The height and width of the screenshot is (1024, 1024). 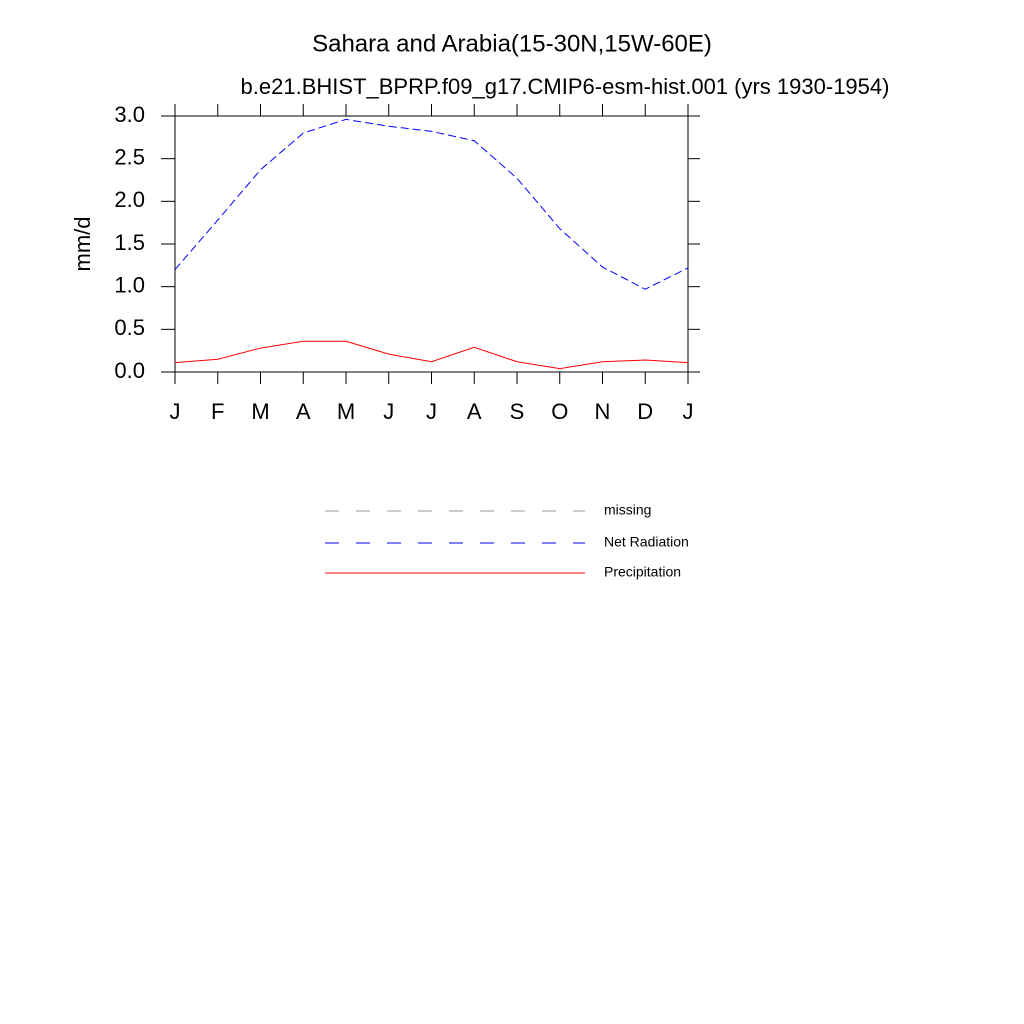 I want to click on plot-frame, so click(x=431, y=244).